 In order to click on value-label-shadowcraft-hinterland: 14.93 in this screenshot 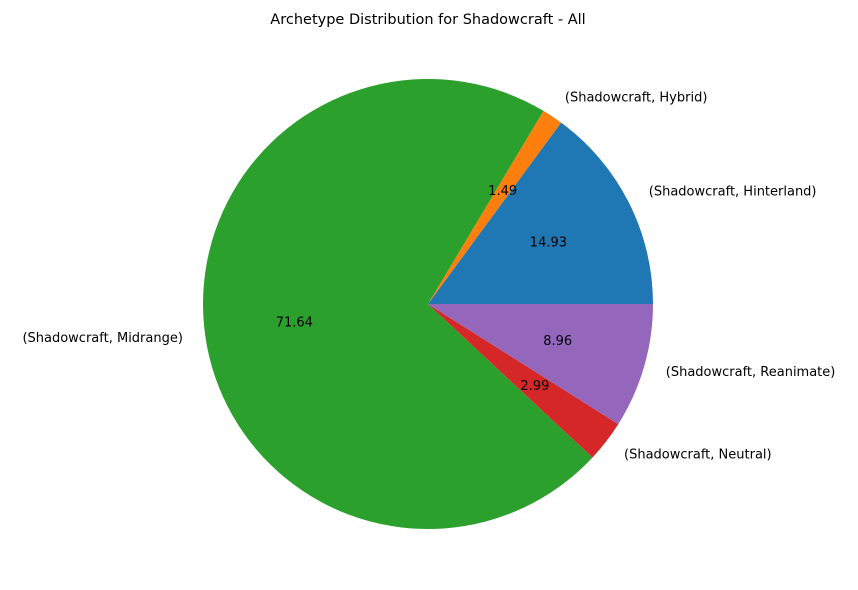, I will do `click(548, 242)`.